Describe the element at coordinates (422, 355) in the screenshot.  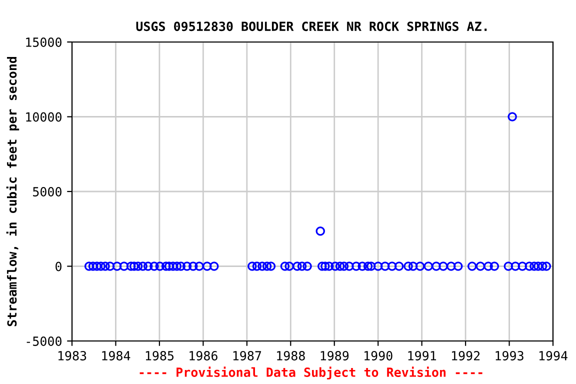
I see `x-tick-label: 1991` at that location.